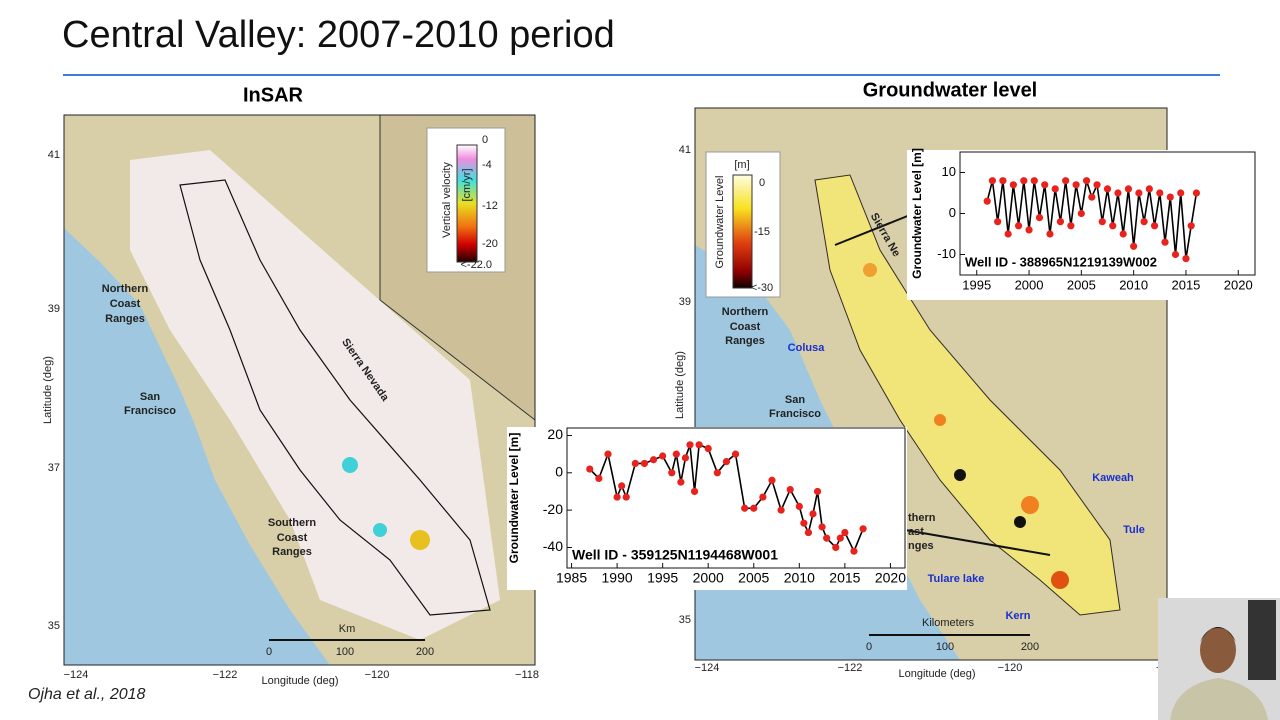 This screenshot has height=720, width=1280. Describe the element at coordinates (487, 165) in the screenshot. I see `map-label: -4` at that location.